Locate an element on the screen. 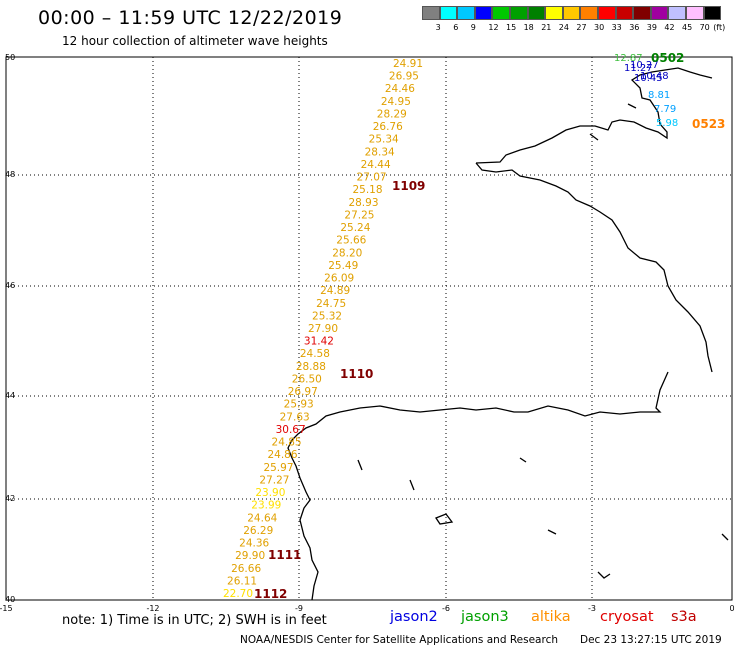 Image resolution: width=740 pixels, height=650 pixels. lon-tick-label: -3 is located at coordinates (592, 608).